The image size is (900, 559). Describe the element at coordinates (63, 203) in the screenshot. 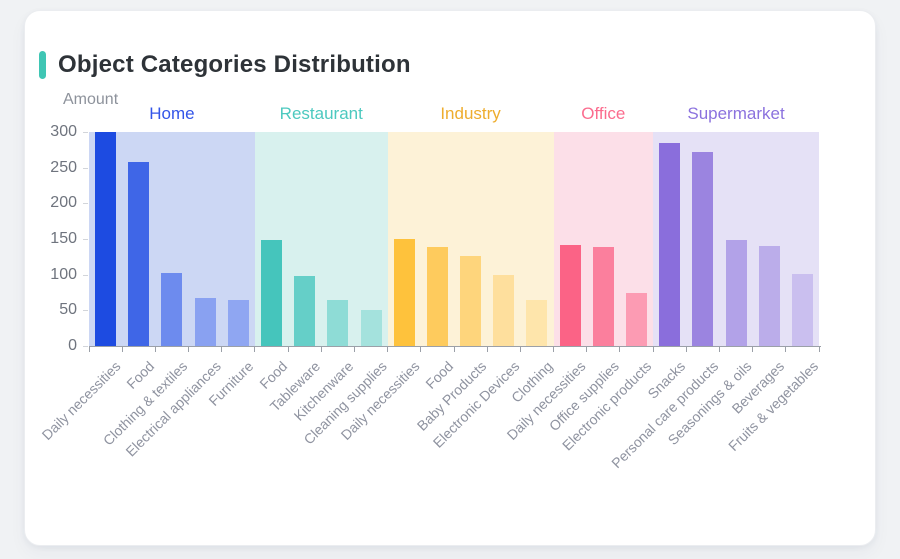

I see `y-tick-label: 200` at that location.